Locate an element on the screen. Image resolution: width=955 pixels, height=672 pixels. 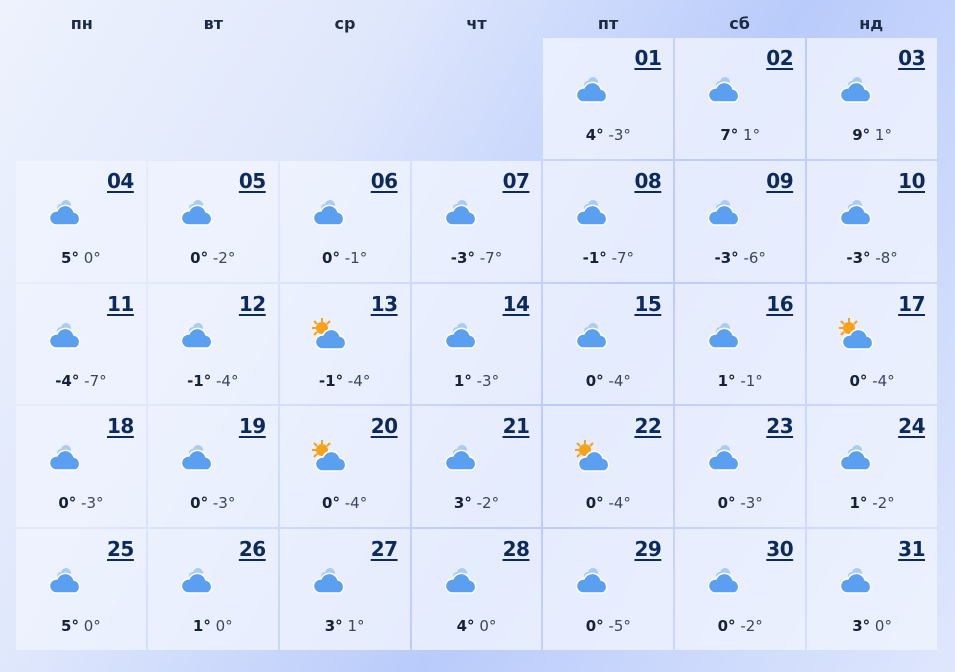
day-cell: 19 0° -3° is located at coordinates (212, 467).